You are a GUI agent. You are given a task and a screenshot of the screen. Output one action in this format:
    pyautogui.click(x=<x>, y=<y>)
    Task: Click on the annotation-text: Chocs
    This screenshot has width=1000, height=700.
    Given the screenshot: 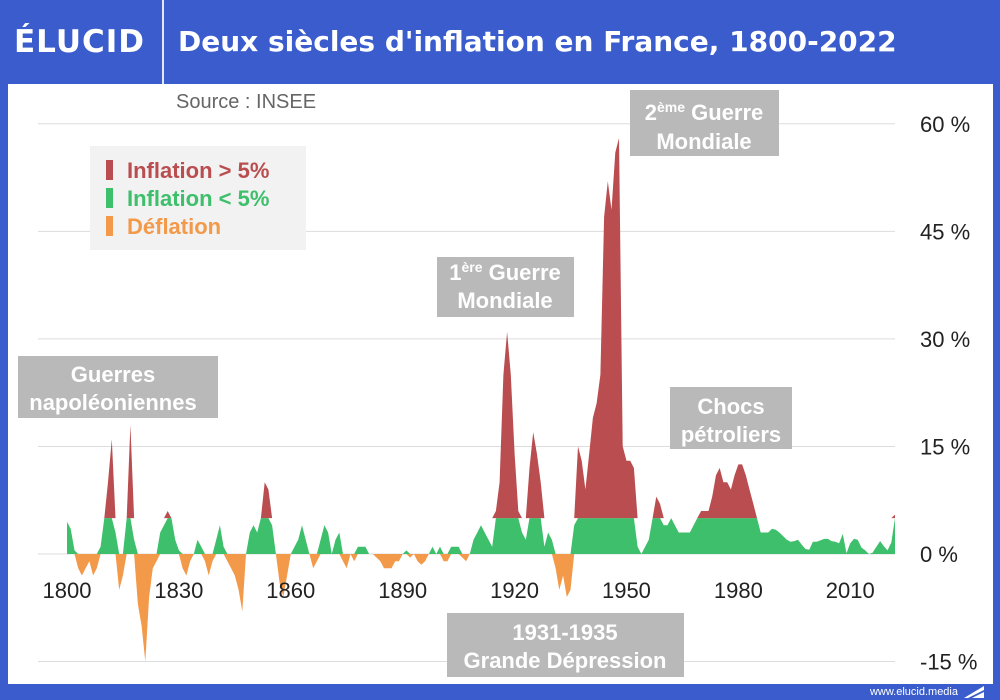 What is the action you would take?
    pyautogui.click(x=730, y=406)
    